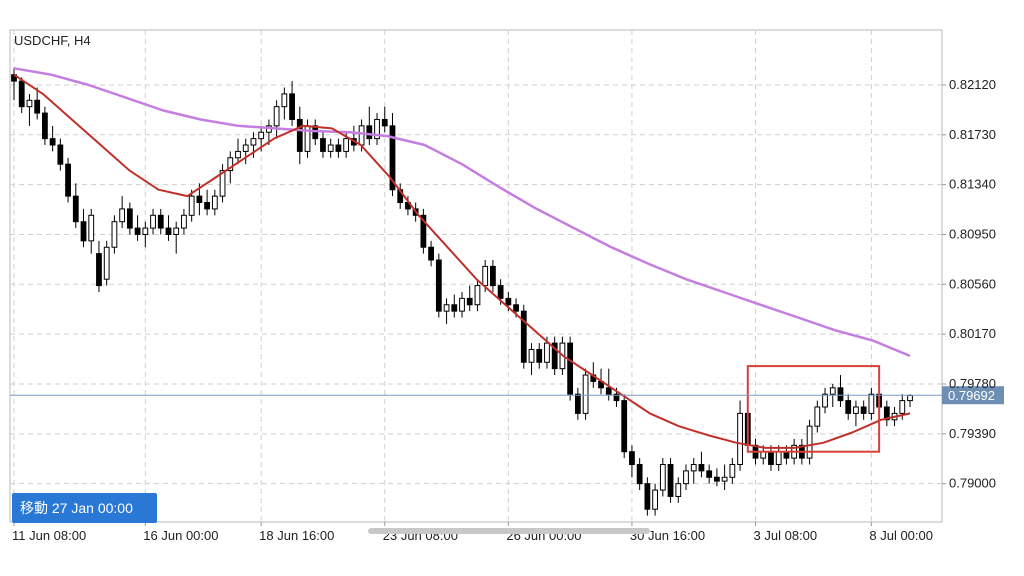  I want to click on y-tick-label: 0.80560, so click(972, 283).